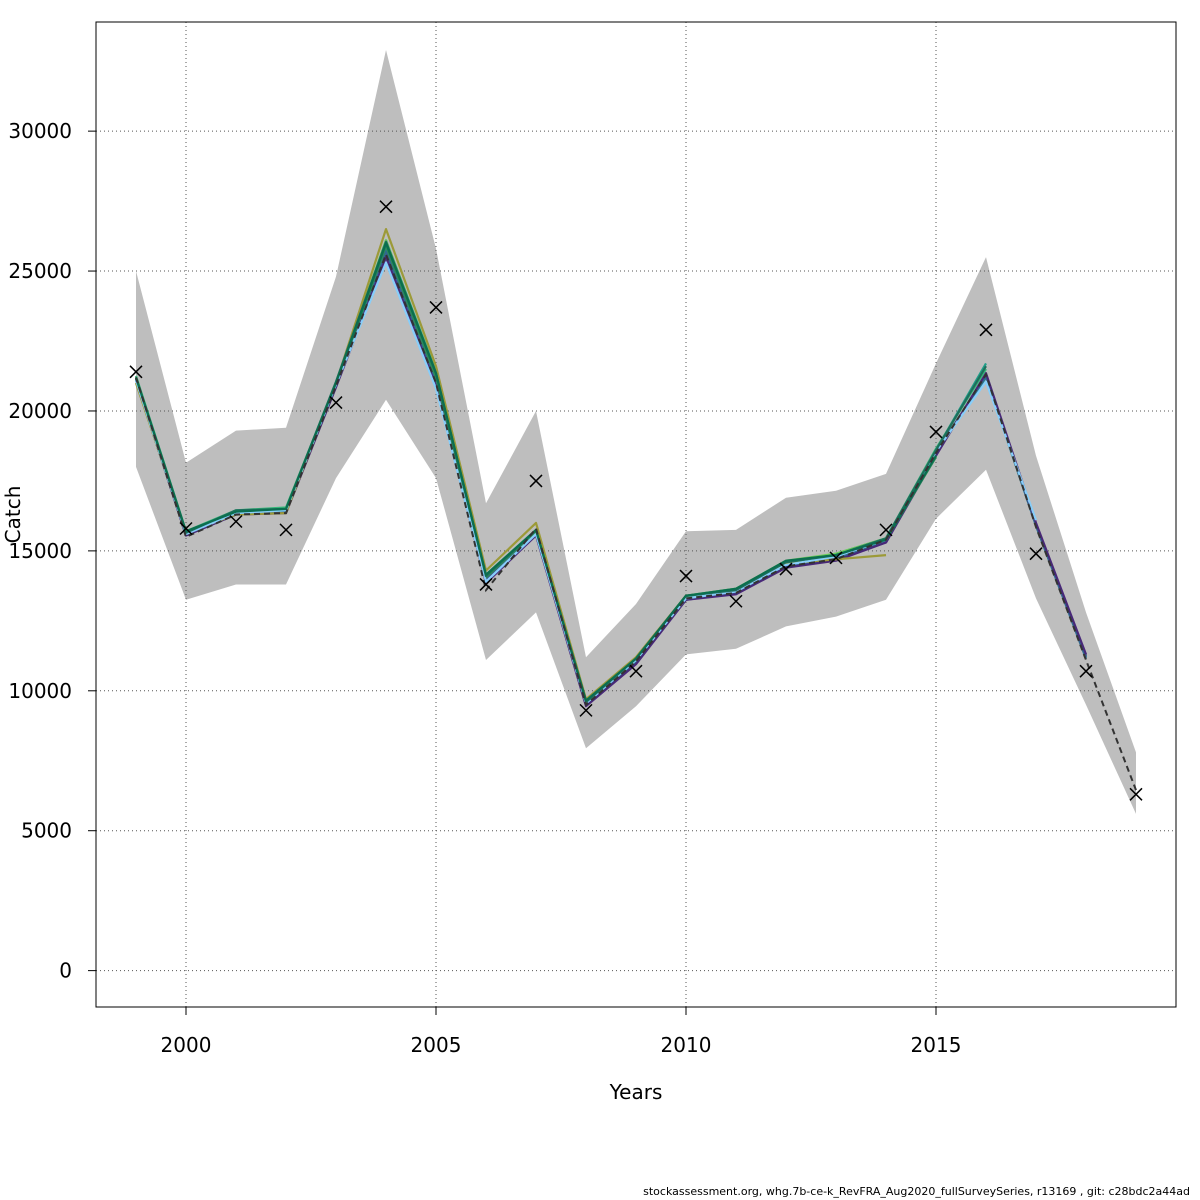 The image size is (1200, 1200). Describe the element at coordinates (40, 271) in the screenshot. I see `y-tick-label-25000: 25000` at that location.